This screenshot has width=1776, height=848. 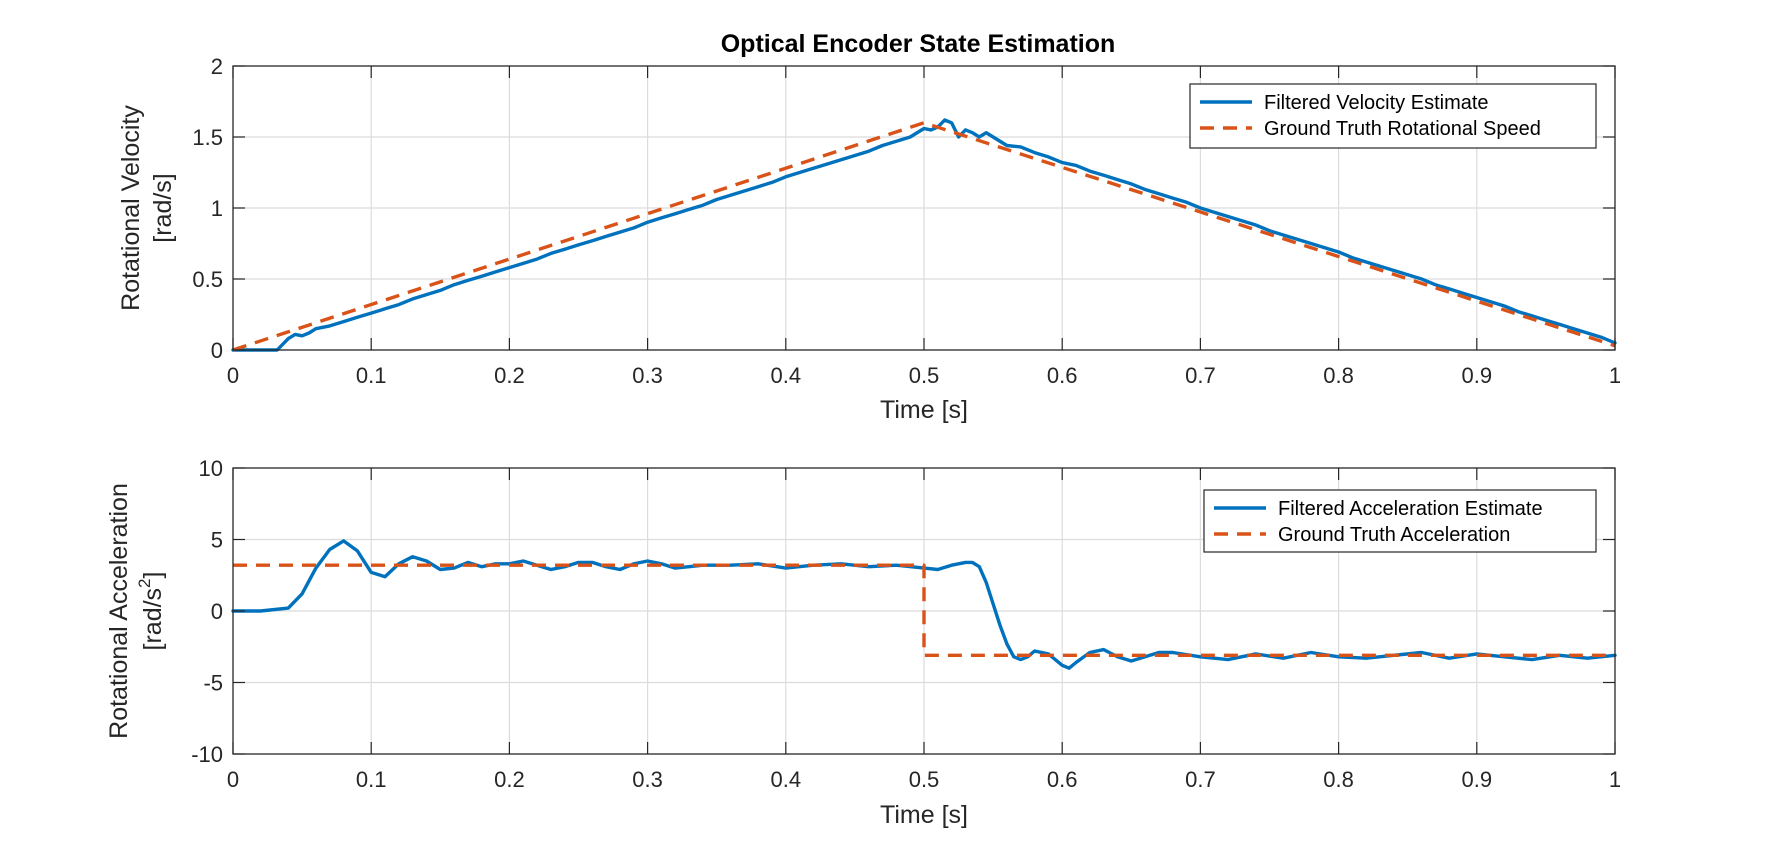 I want to click on acceleration-legend-label: Ground Truth Acceleration, so click(x=1394, y=535).